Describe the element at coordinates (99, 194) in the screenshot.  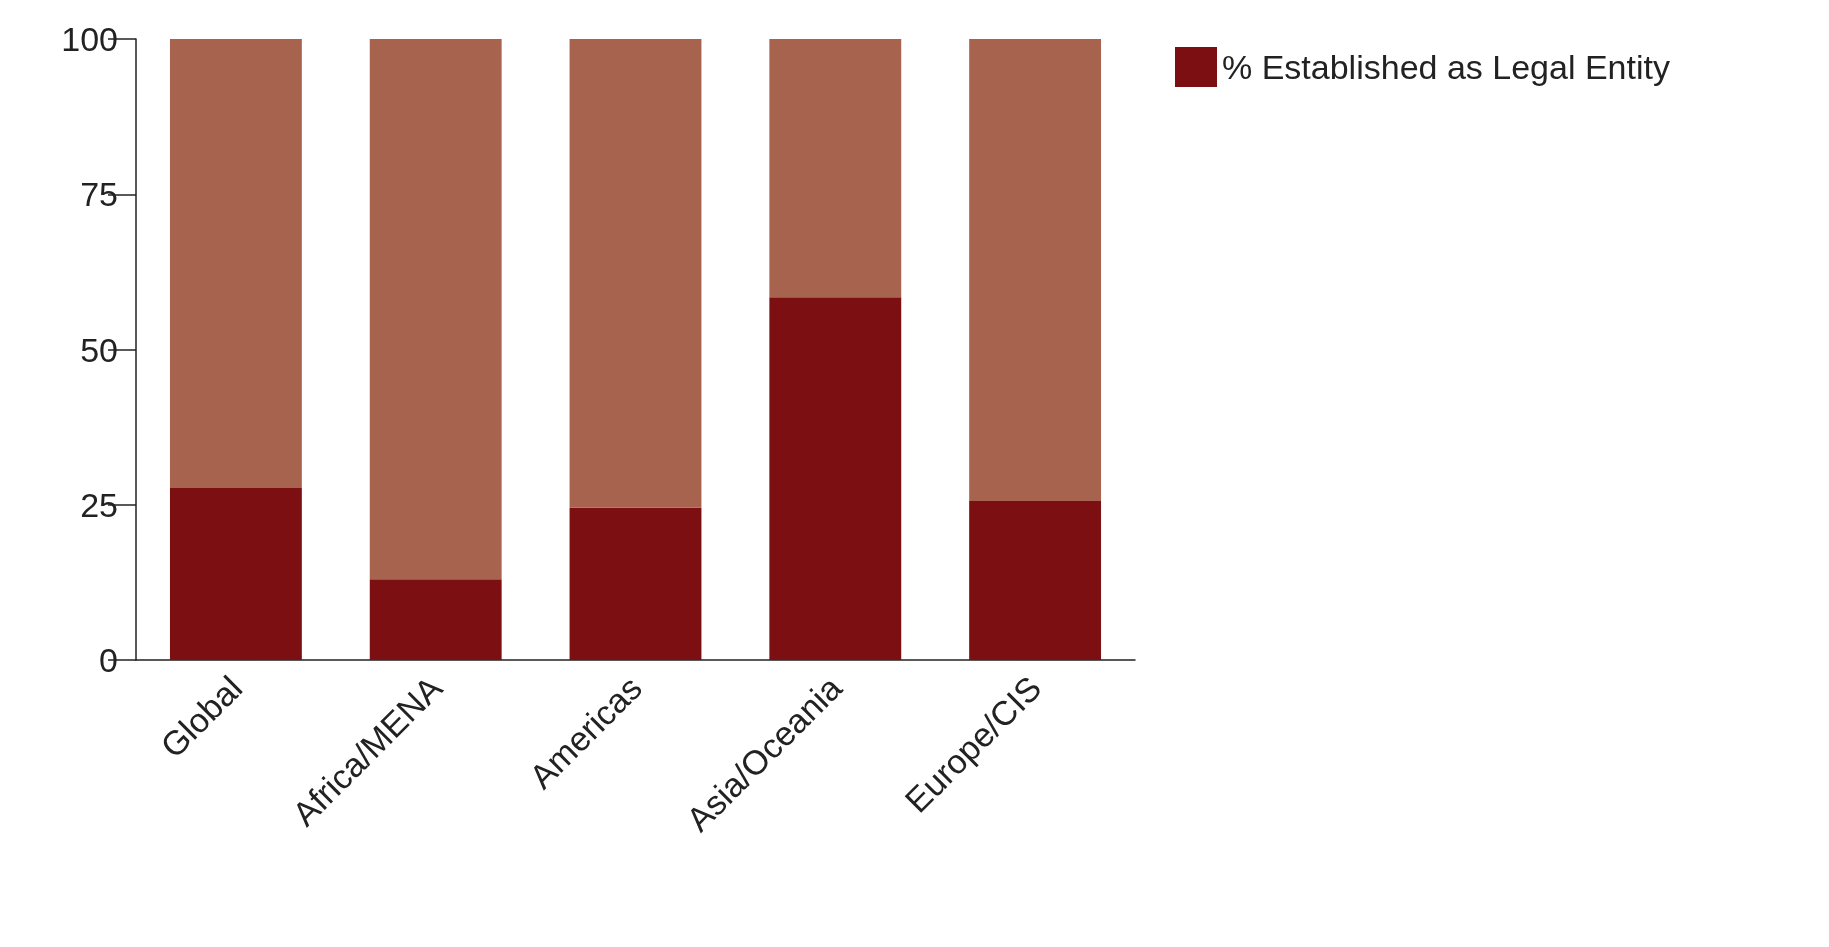
I see `y-tick-label: 75` at that location.